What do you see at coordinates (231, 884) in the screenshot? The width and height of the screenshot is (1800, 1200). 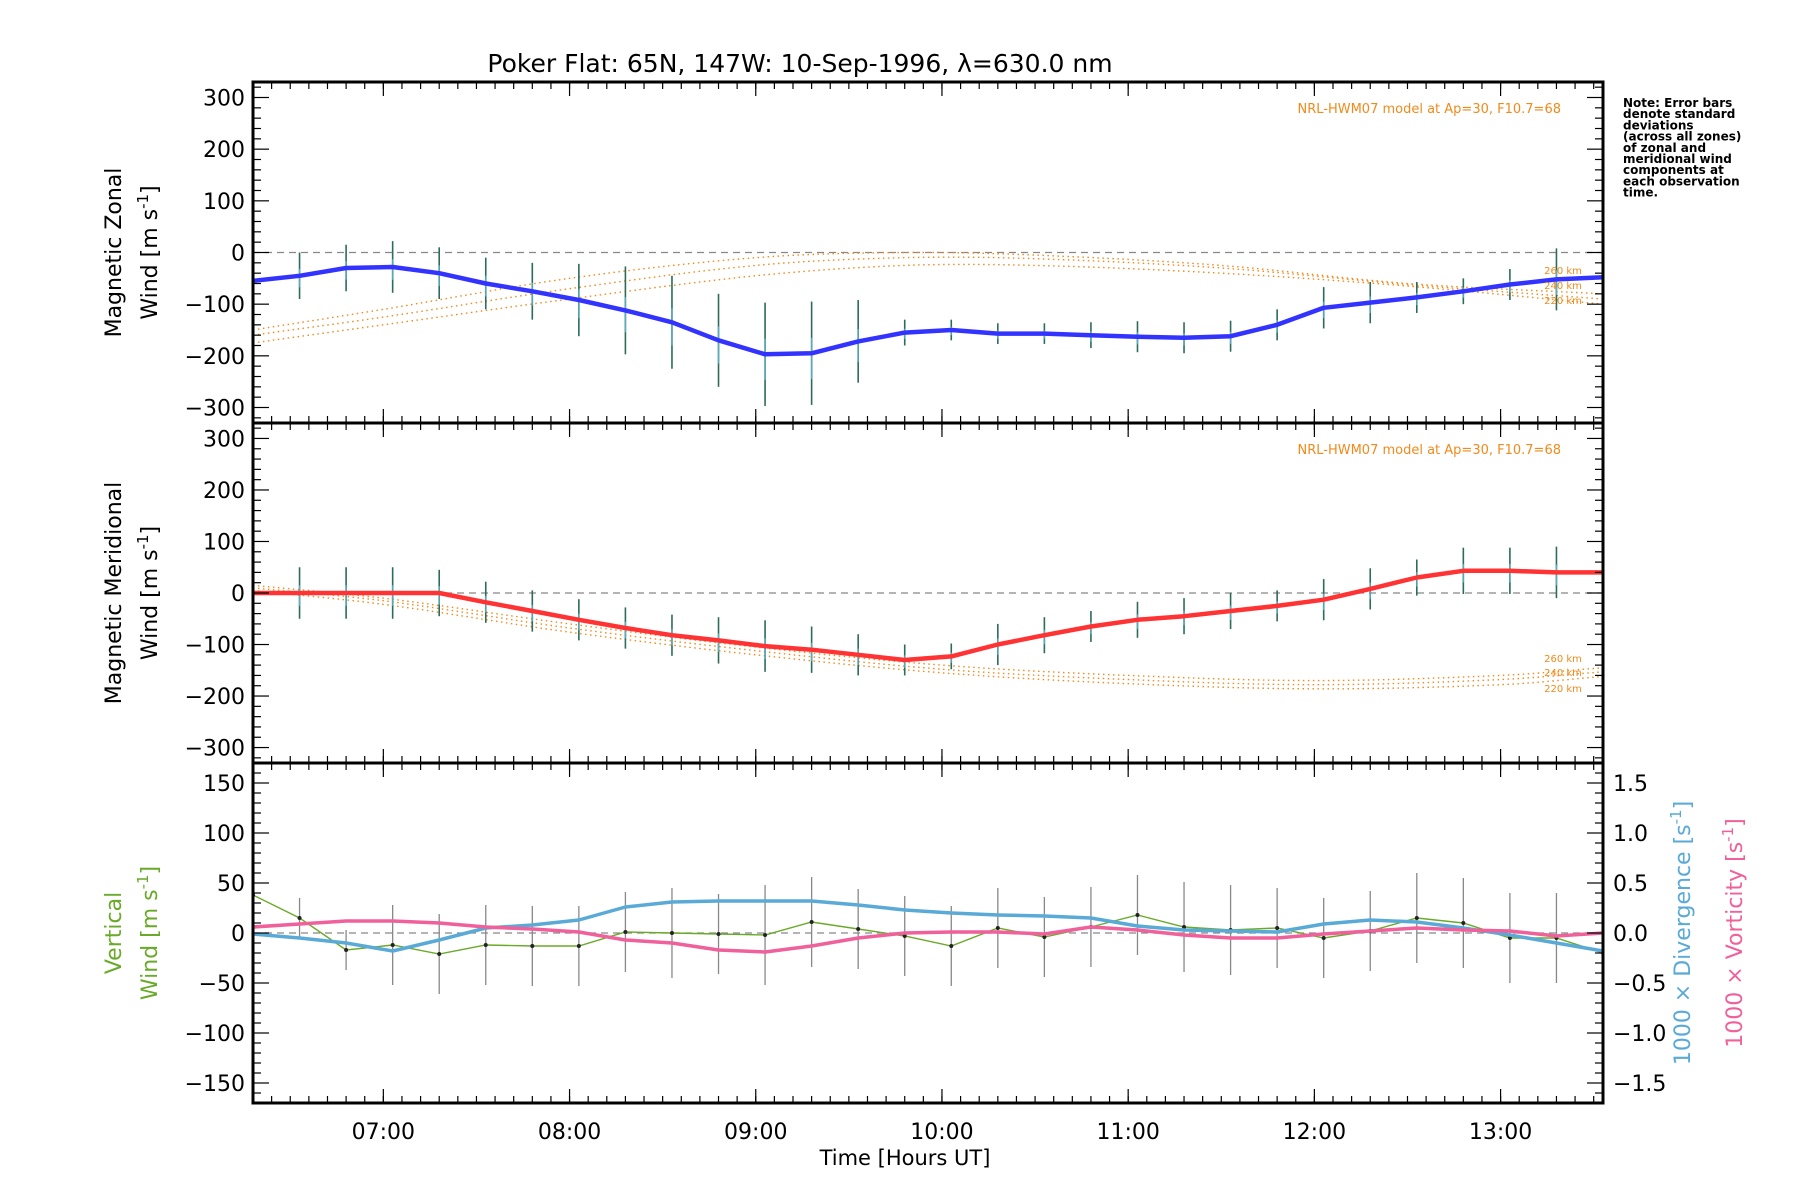 I see `y-tick-label: 50` at bounding box center [231, 884].